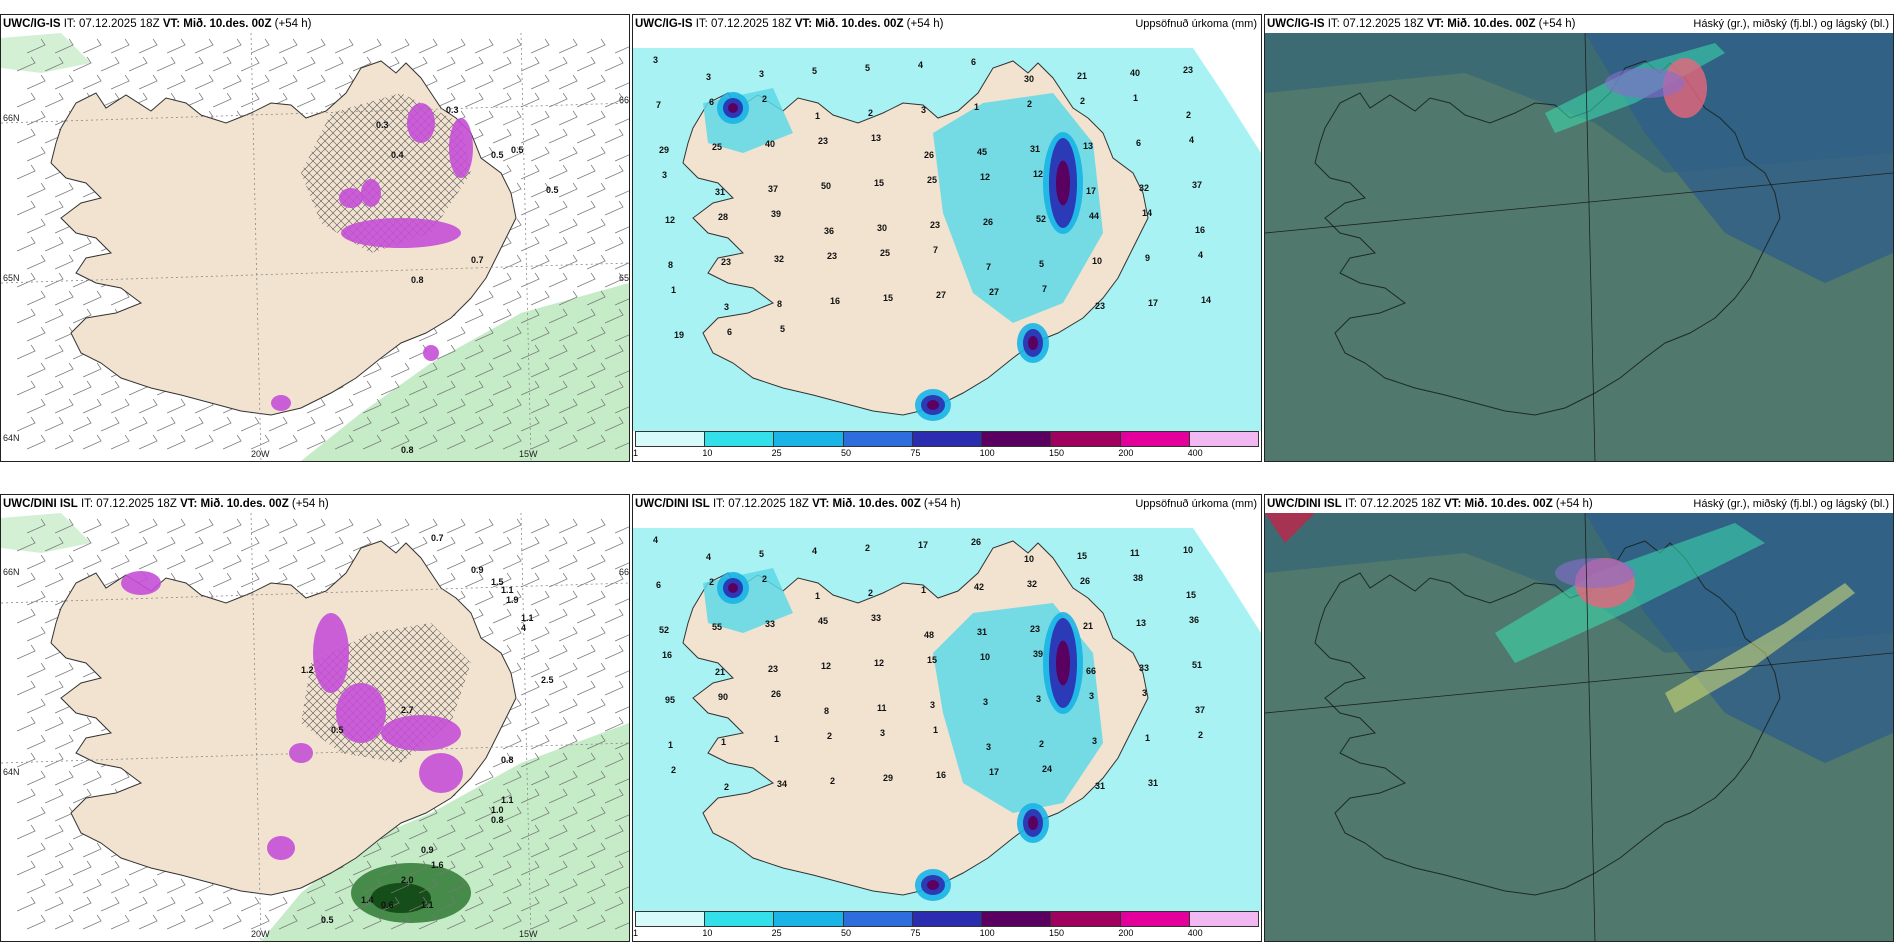 This screenshot has width=1900, height=950. Describe the element at coordinates (885, 253) in the screenshot. I see `precip-value: 25` at that location.